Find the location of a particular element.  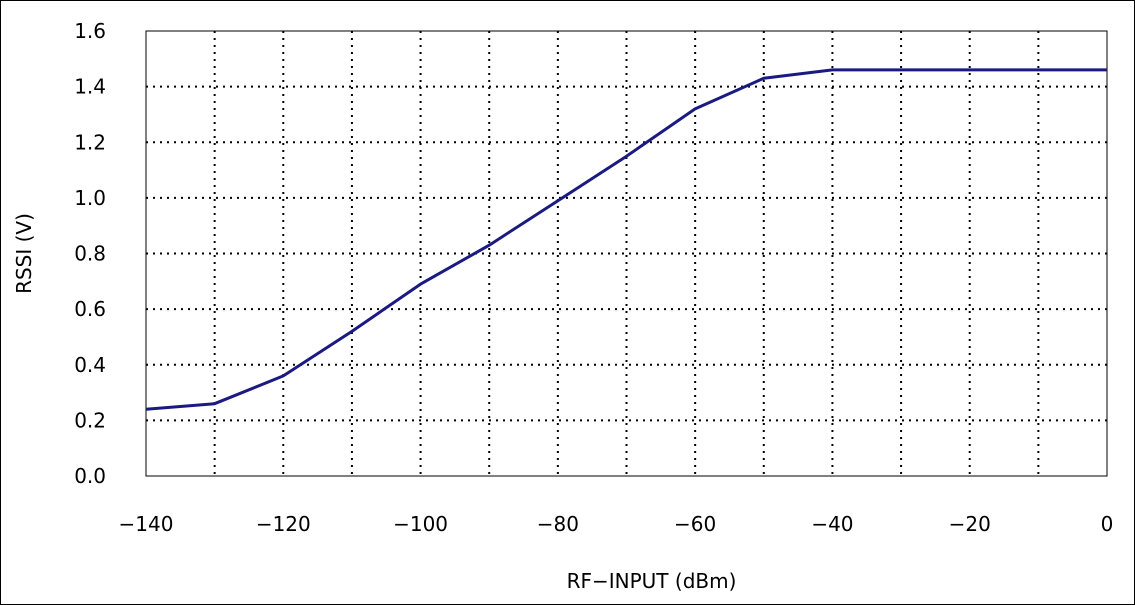

y-tick-label: 0.4 is located at coordinates (90, 365).